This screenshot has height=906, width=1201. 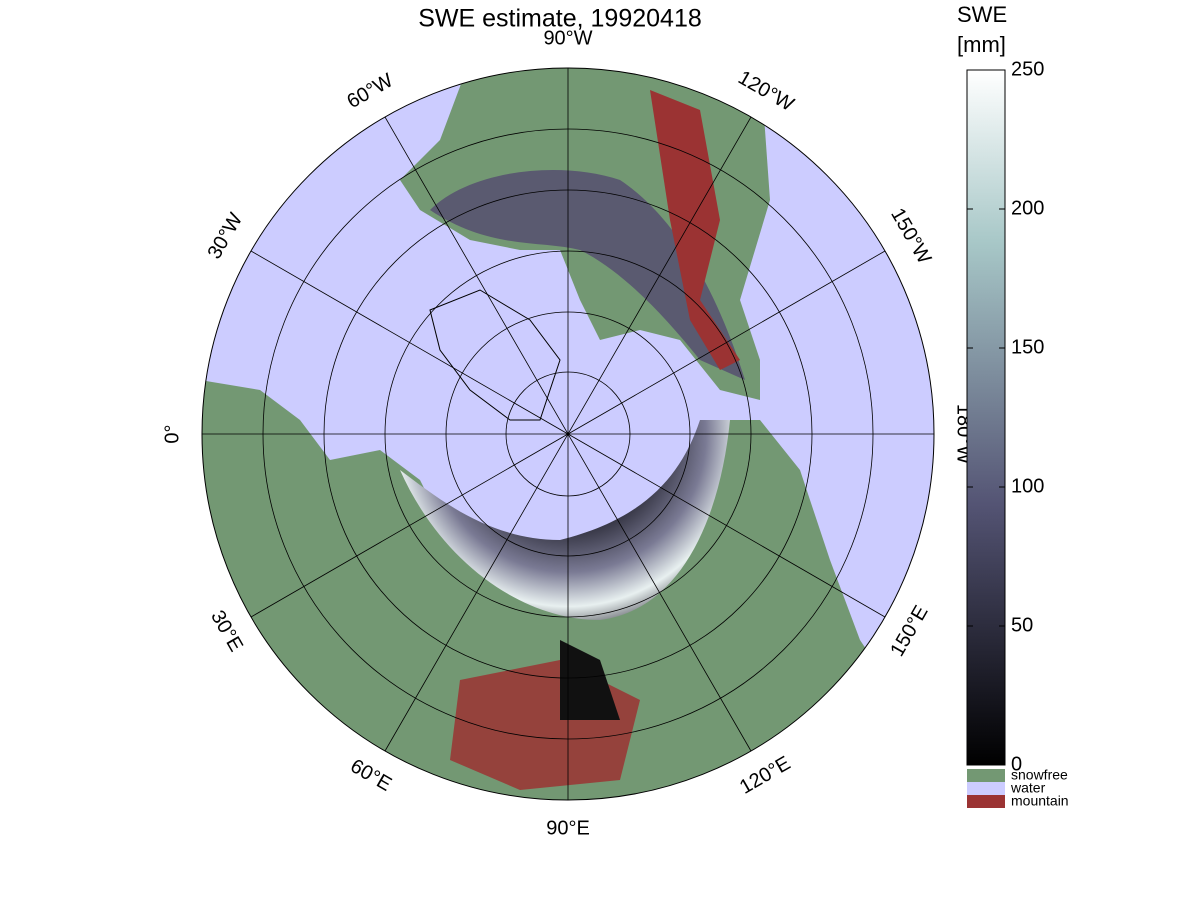 I want to click on colorbar, so click(x=986, y=417).